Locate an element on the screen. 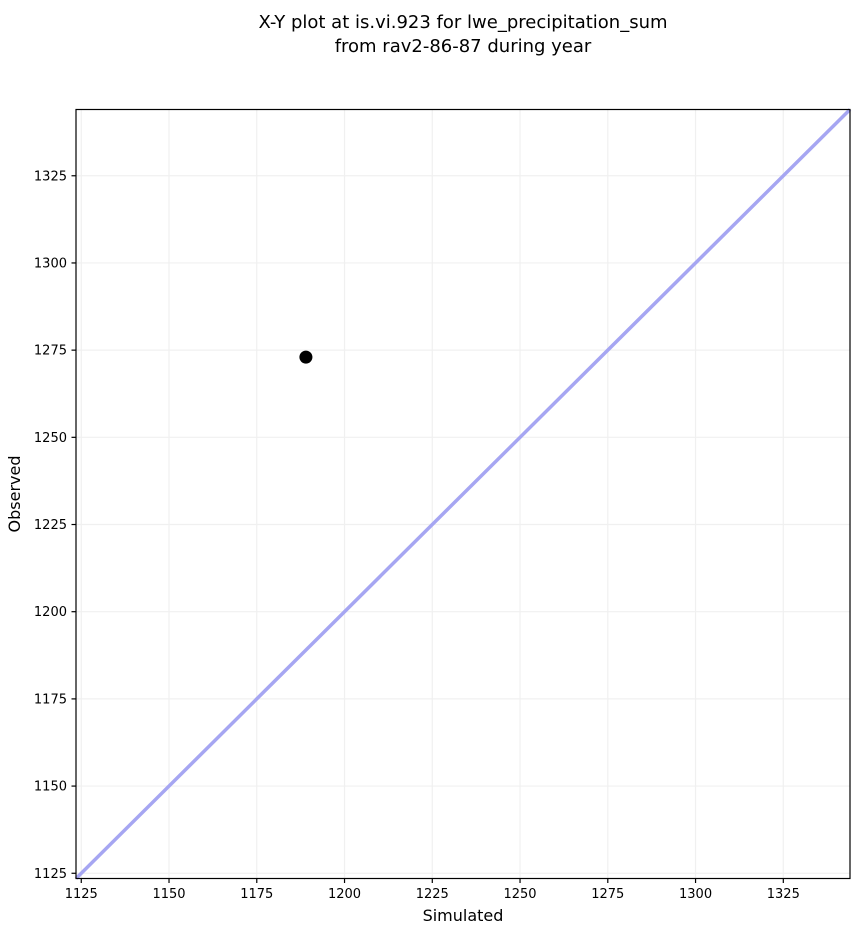 This screenshot has height=938, width=860. x-tick-label: 1225 is located at coordinates (432, 894).